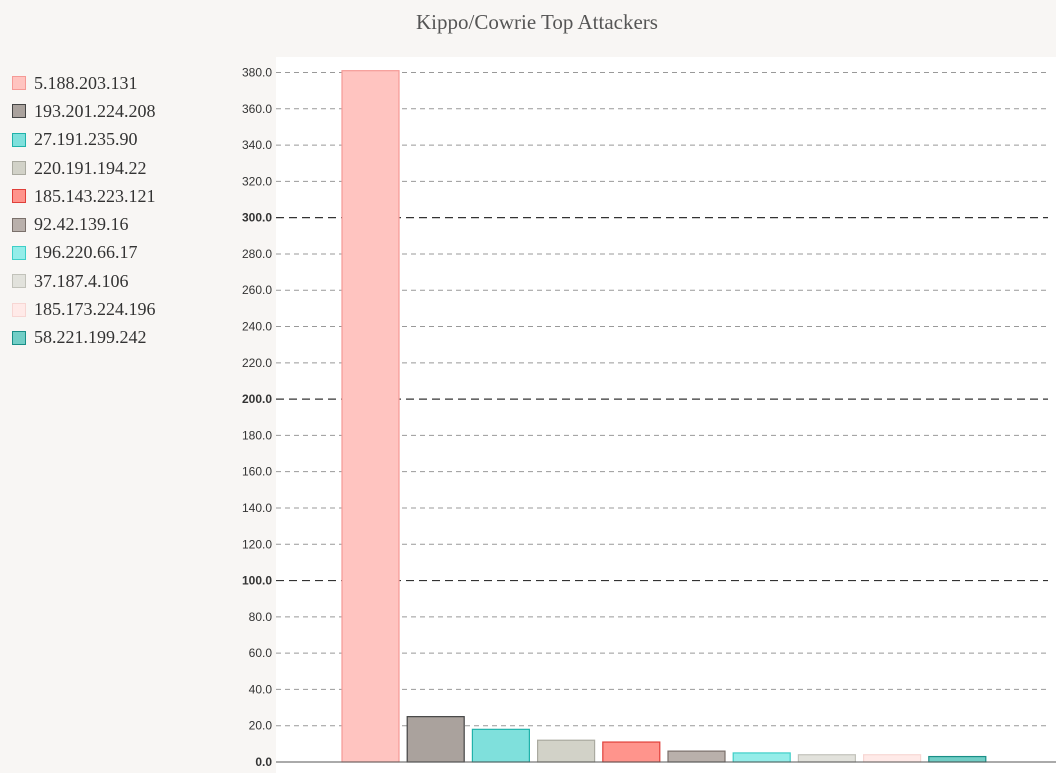 The image size is (1056, 773). I want to click on y-tick-label: 380.0, so click(257, 73).